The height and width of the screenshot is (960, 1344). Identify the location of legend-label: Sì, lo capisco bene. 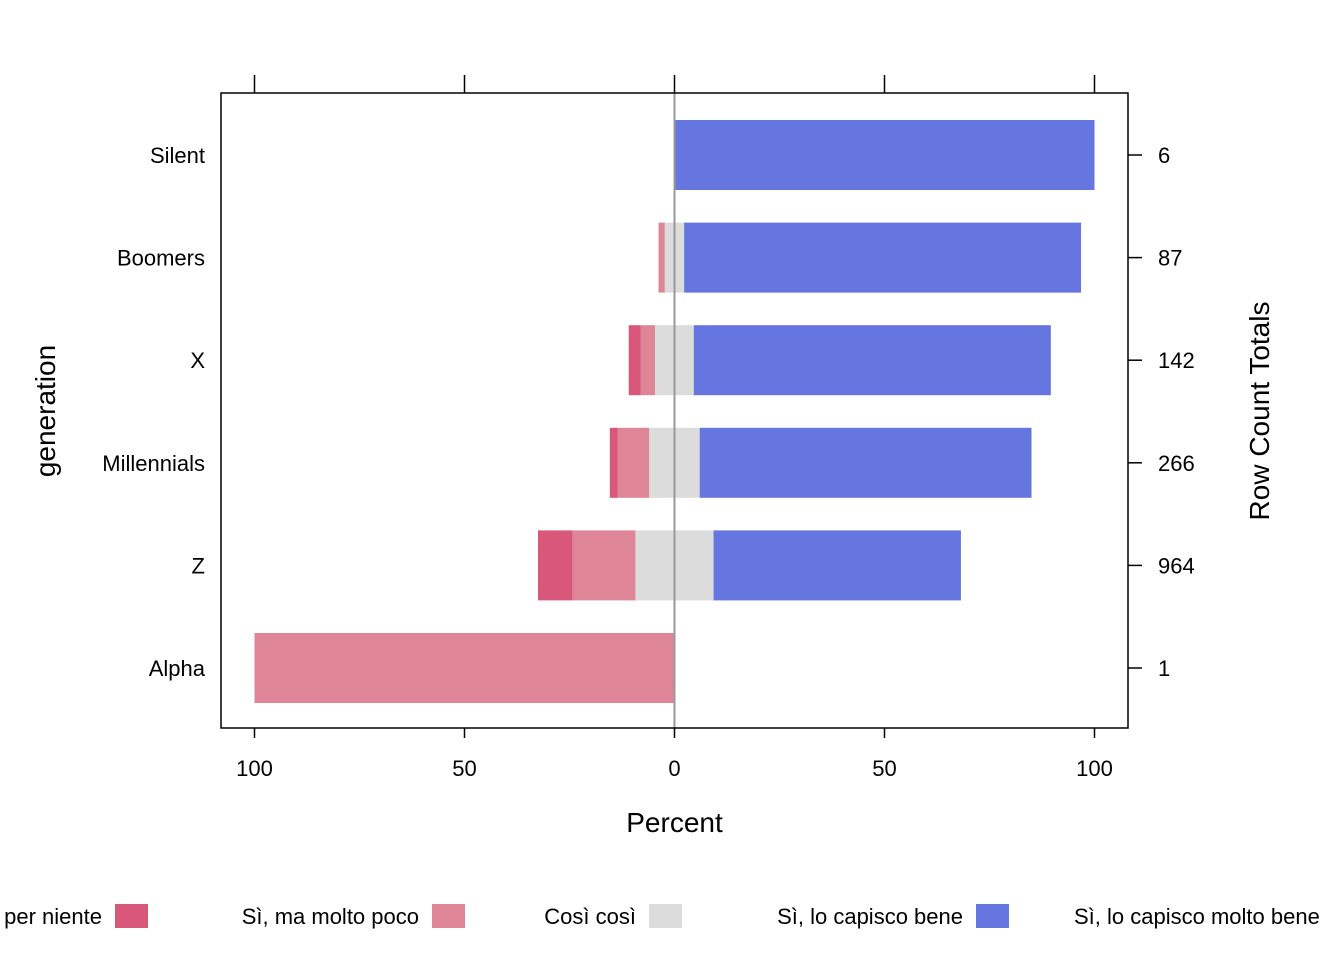
(870, 916).